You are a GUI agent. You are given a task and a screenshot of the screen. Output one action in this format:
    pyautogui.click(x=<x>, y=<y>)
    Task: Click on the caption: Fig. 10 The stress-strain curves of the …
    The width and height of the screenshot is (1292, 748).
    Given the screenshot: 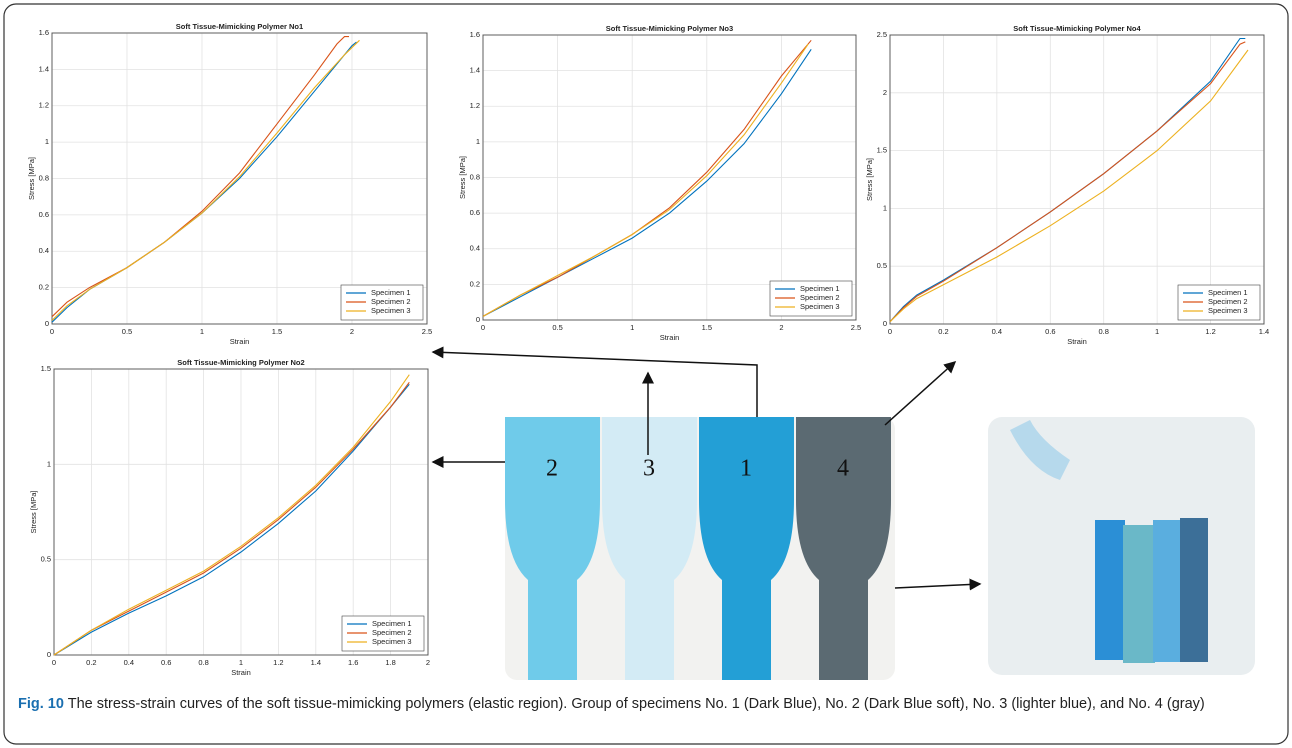 What is the action you would take?
    pyautogui.click(x=643, y=704)
    